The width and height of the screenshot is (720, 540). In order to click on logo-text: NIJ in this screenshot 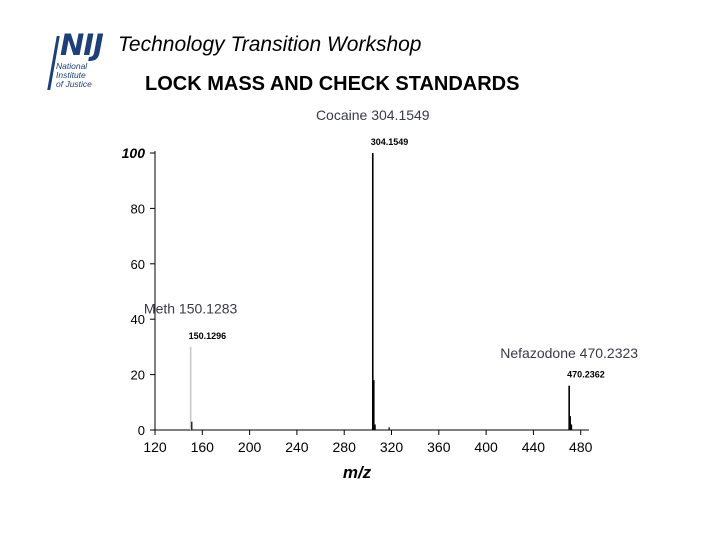, I will do `click(82, 45)`.